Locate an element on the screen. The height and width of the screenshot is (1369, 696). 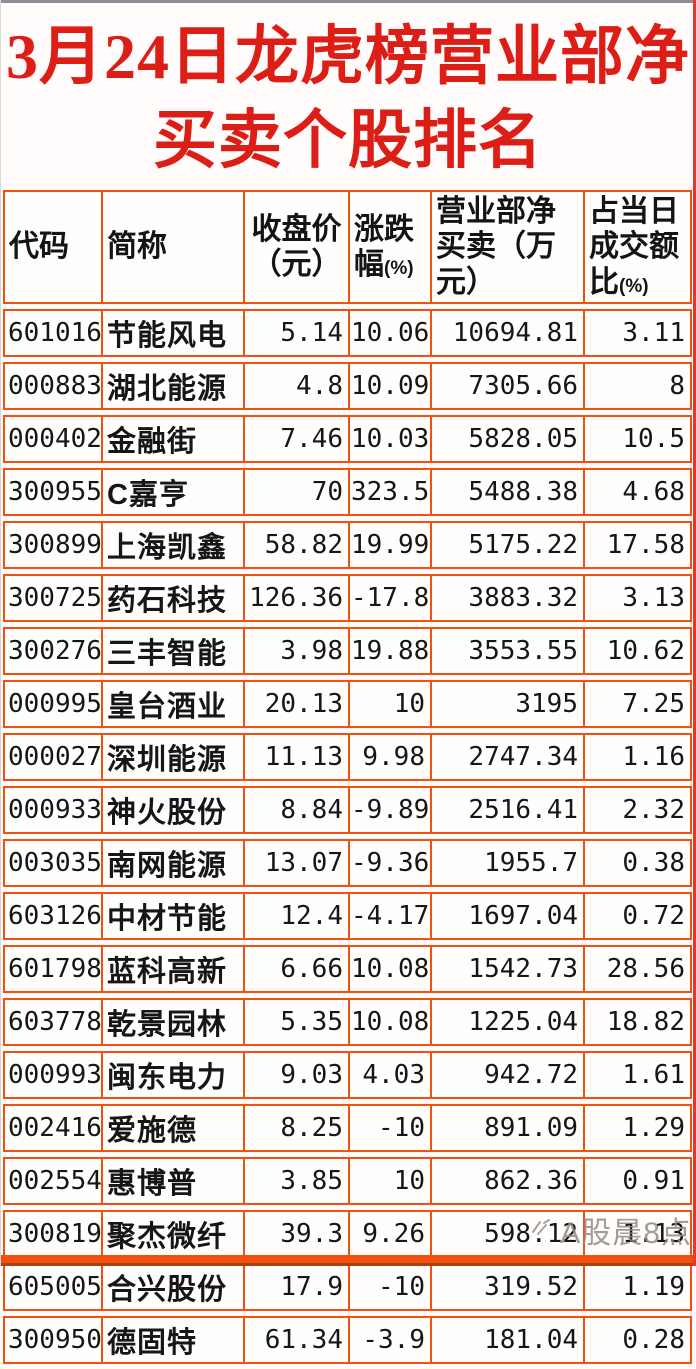
table-row: 300725 药石科技 126.36 -17.8 3883.32 3.13 is located at coordinates (347, 598).